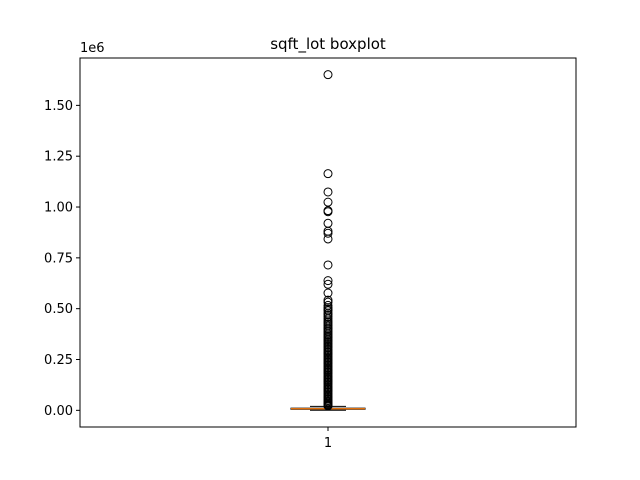  Describe the element at coordinates (58, 309) in the screenshot. I see `y-tick-label: 0.50` at that location.